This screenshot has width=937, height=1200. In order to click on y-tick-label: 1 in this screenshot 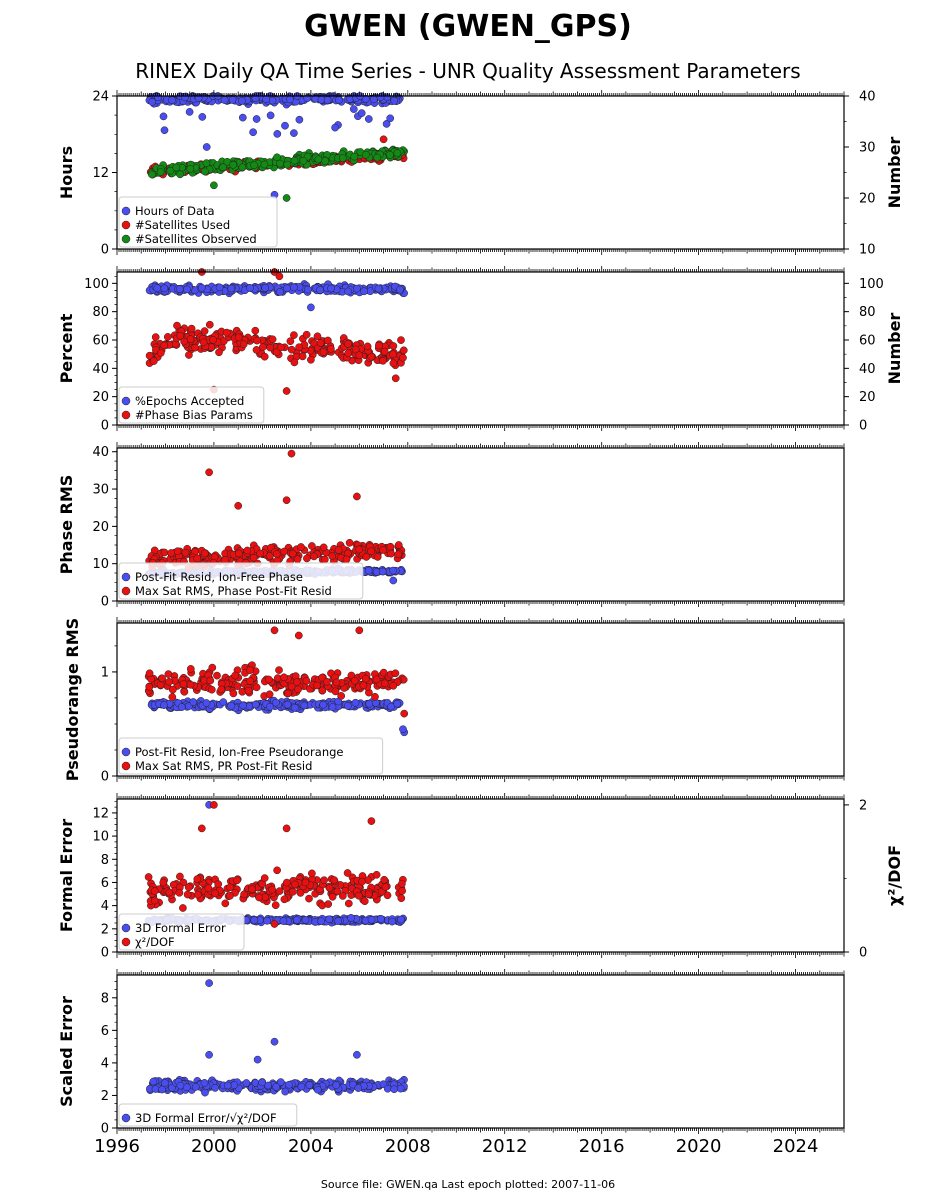, I will do `click(105, 672)`.